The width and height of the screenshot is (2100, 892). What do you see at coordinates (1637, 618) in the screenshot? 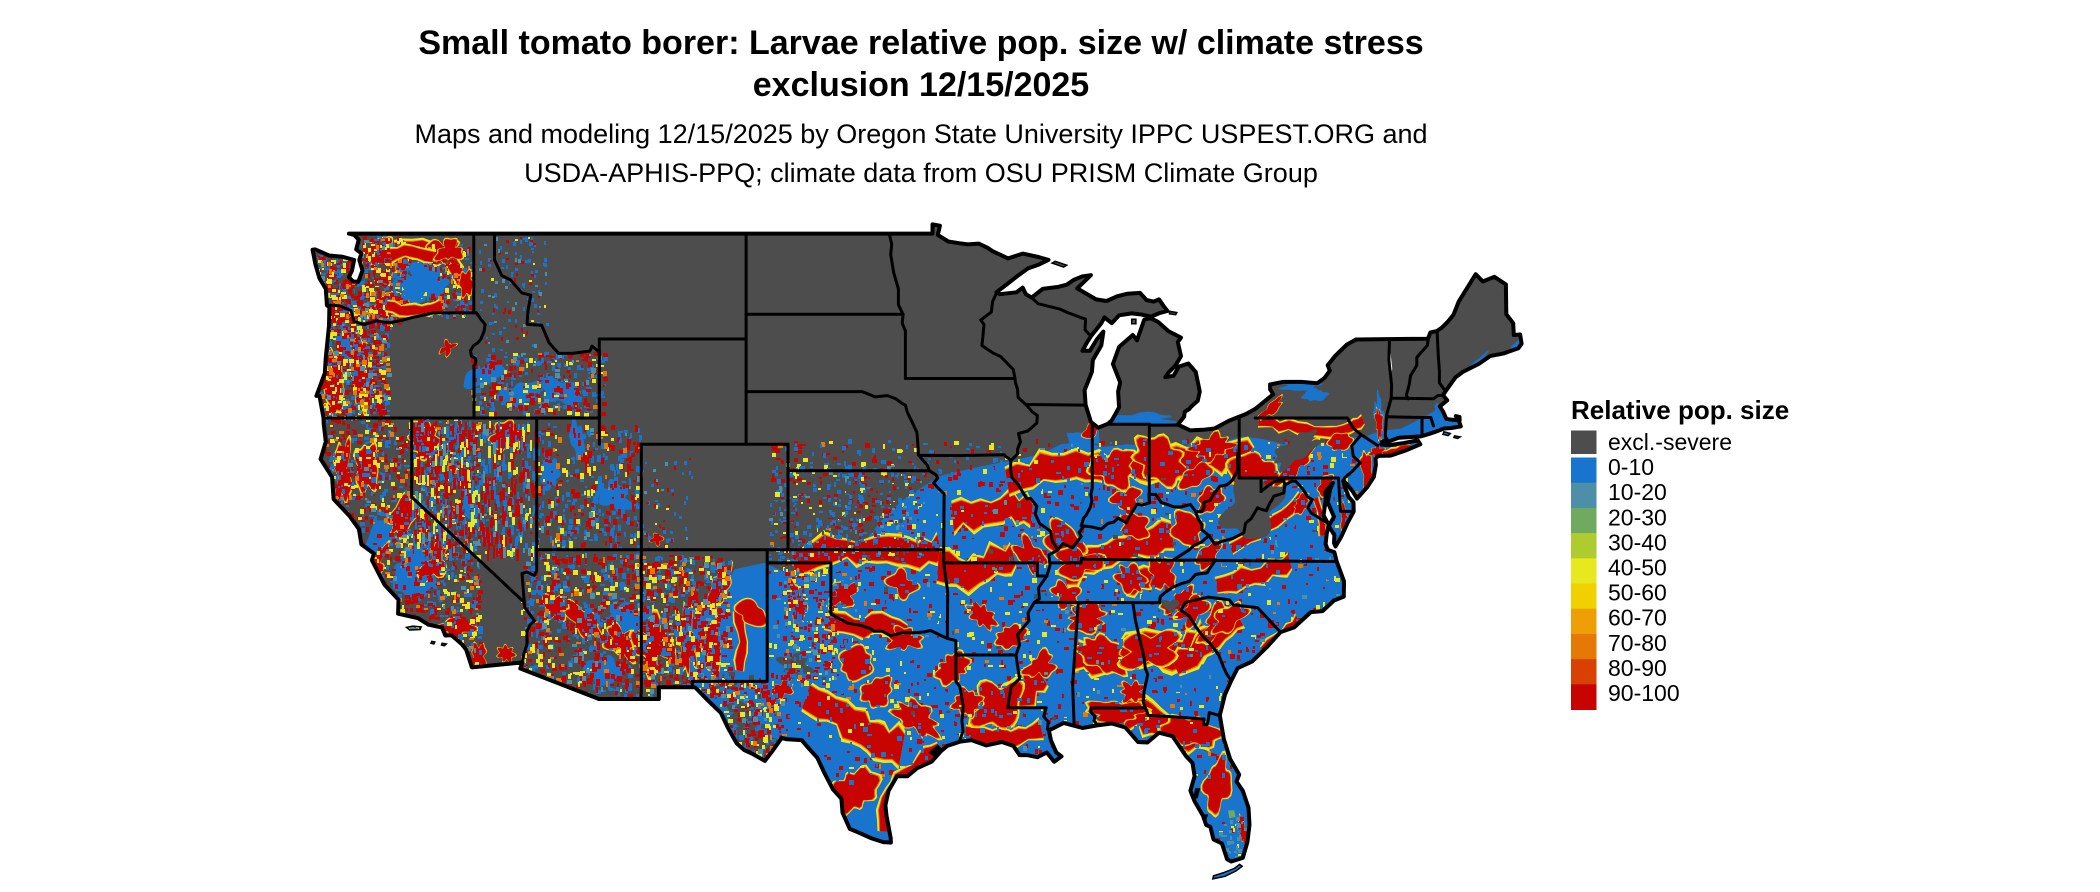
I see `svg-text: 60-70` at bounding box center [1637, 618].